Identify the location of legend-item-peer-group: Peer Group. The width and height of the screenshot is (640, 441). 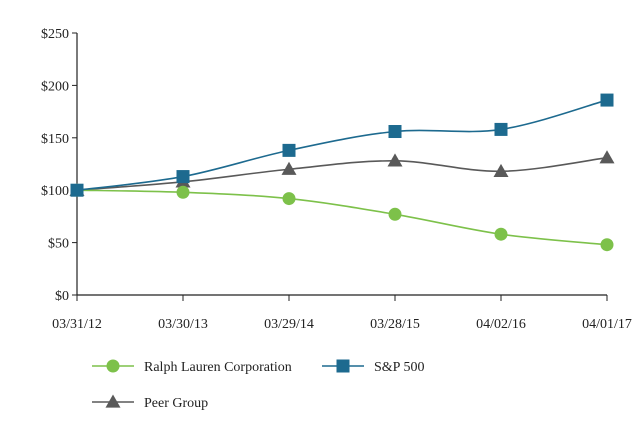
(150, 402).